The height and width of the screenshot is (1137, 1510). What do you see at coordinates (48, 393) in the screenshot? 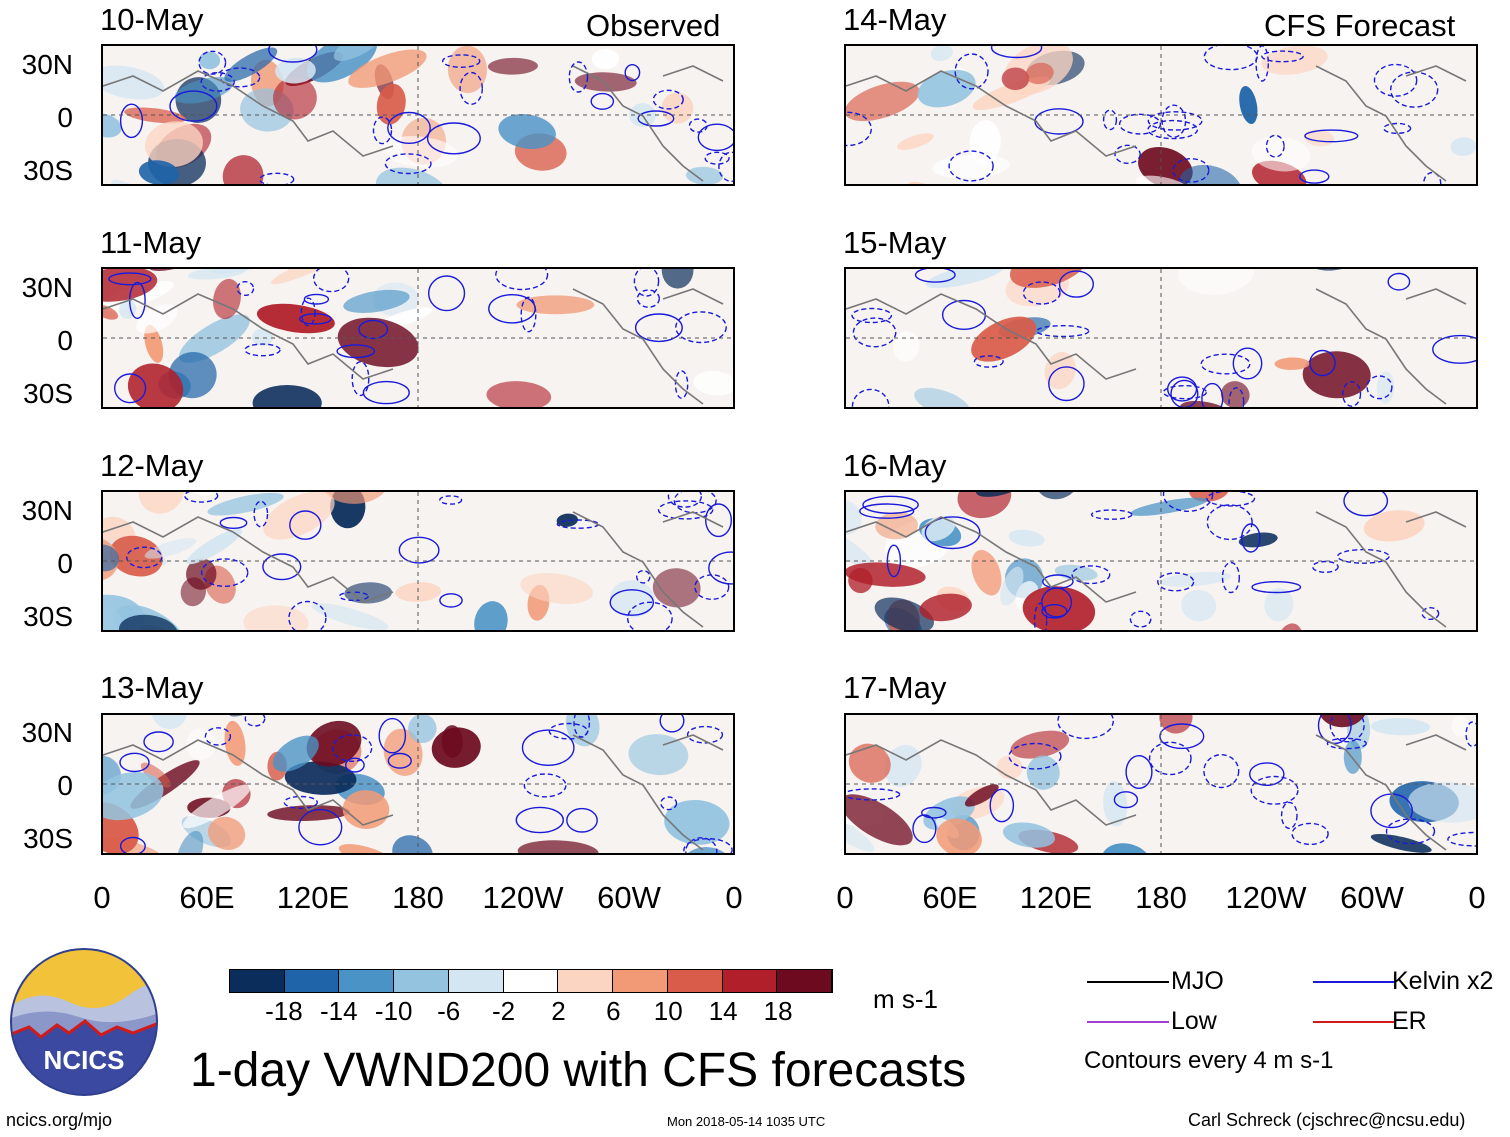
I see `lat-label: 30S` at bounding box center [48, 393].